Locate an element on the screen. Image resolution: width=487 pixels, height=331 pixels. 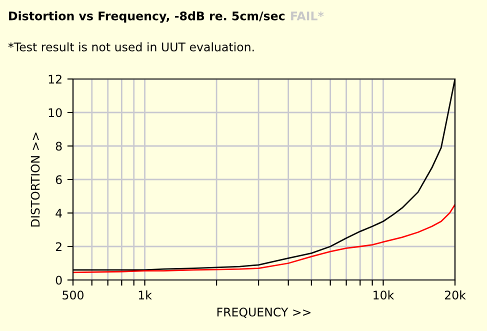
x-tick-label: 20k is located at coordinates (455, 295).